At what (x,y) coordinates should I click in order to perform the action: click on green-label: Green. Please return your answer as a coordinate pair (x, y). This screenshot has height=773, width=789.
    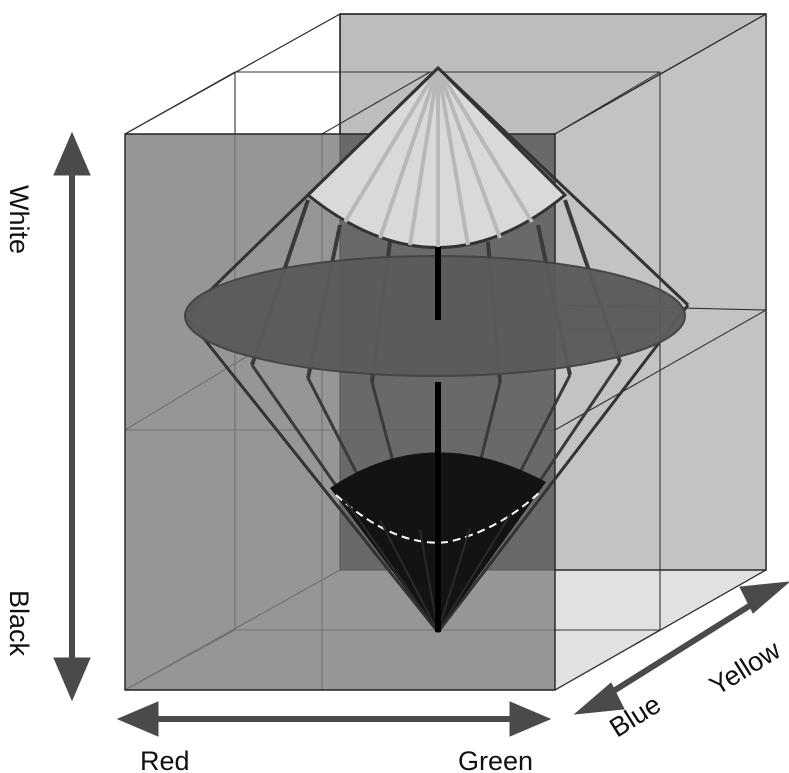
    Looking at the image, I should click on (495, 759).